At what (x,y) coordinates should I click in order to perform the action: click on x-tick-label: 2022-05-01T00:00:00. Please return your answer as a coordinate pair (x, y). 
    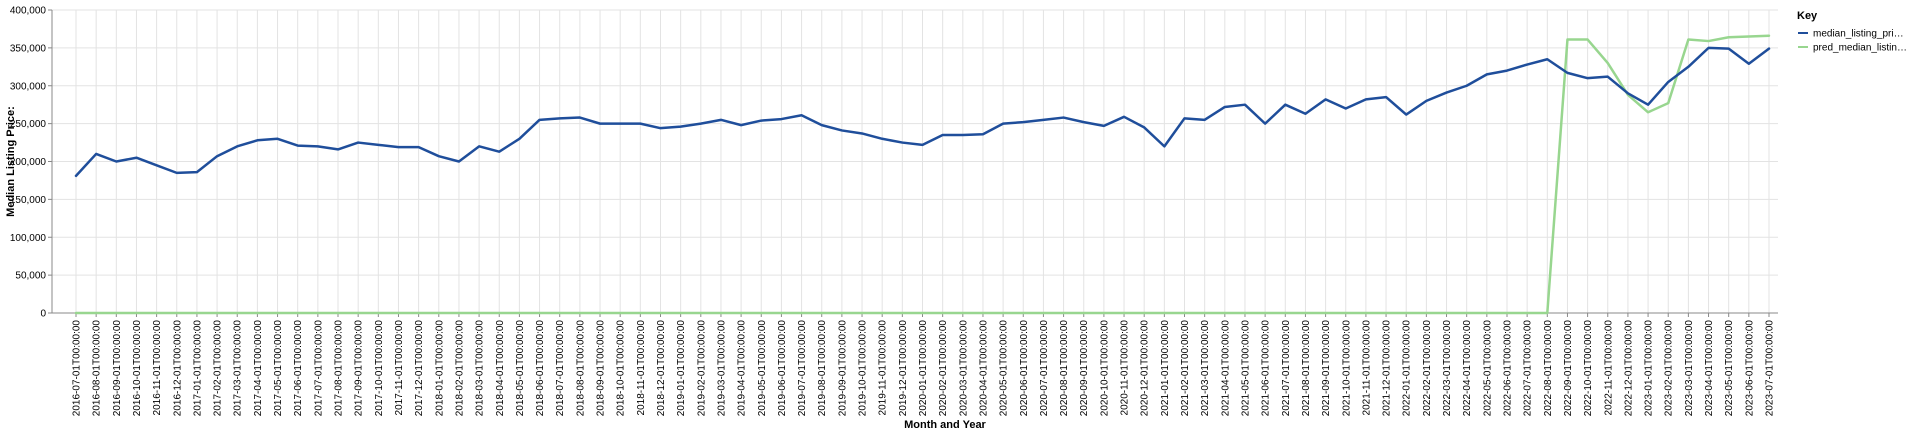
    Looking at the image, I should click on (1487, 368).